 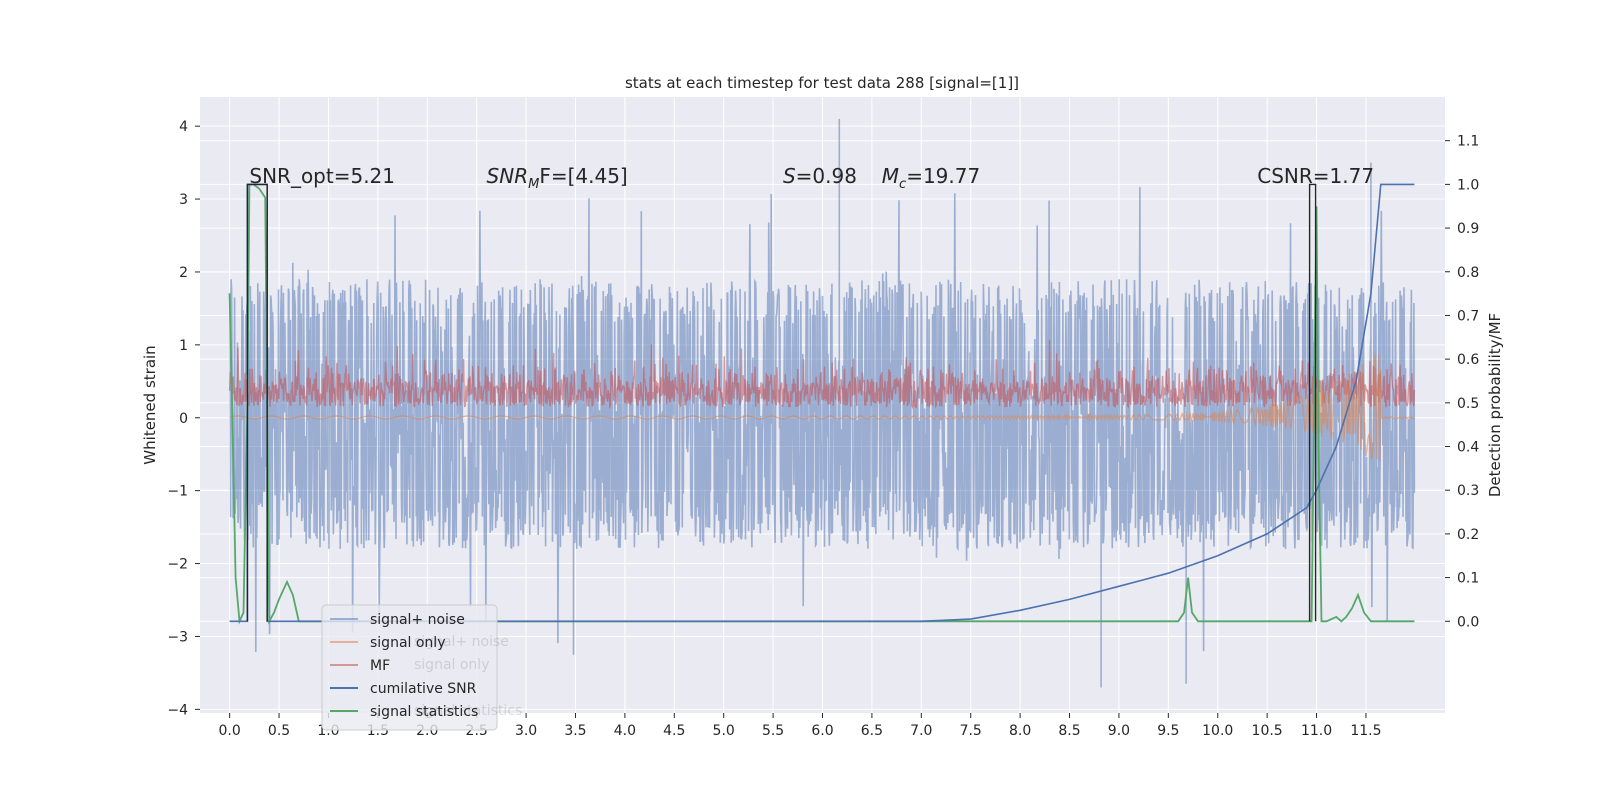 I want to click on y-tick-label-left: 0, so click(x=183, y=419).